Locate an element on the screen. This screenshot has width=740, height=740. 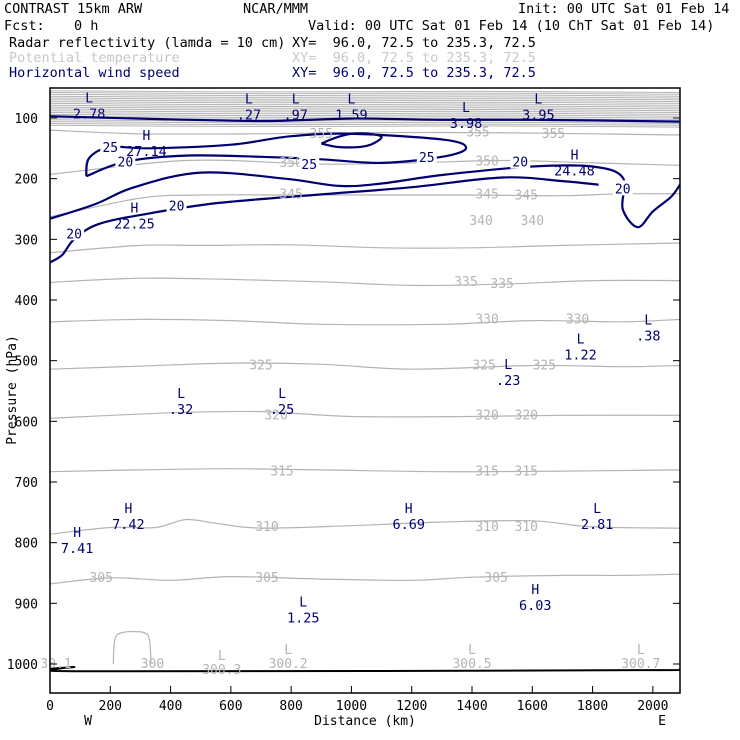
terrain-line is located at coordinates (365, 669).